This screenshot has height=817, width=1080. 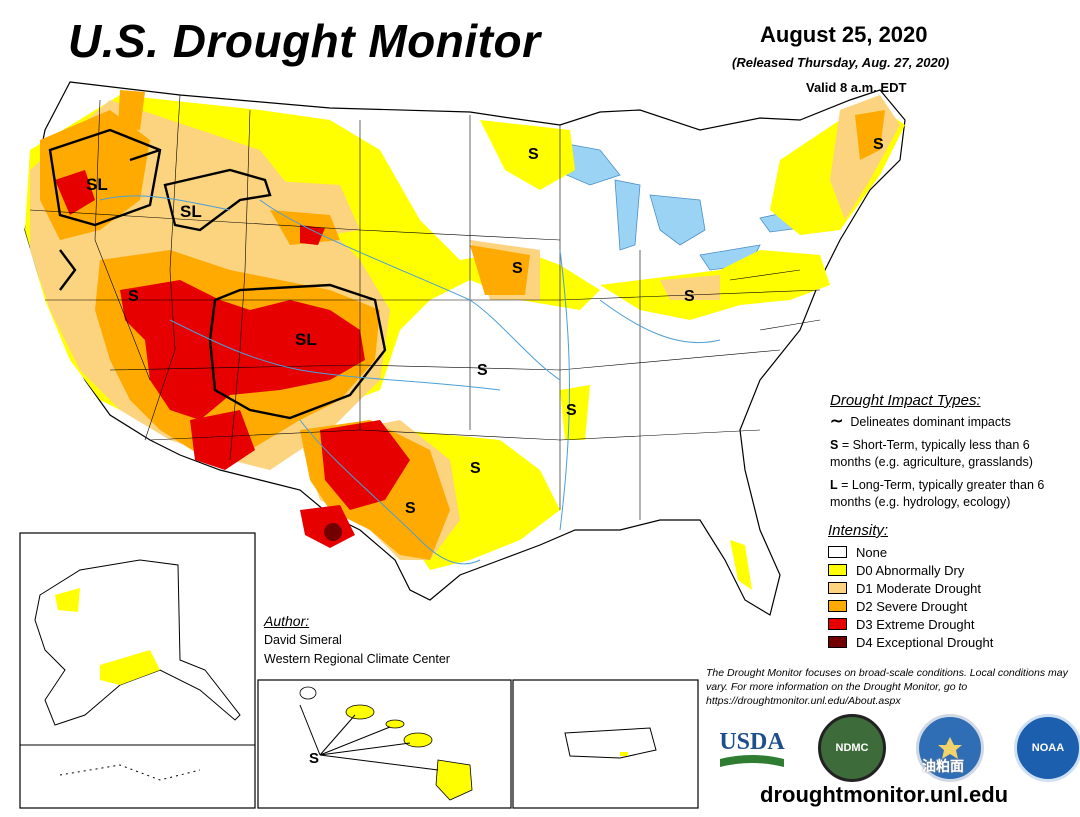 What do you see at coordinates (943, 766) in the screenshot?
I see `watermark: 油粕面` at bounding box center [943, 766].